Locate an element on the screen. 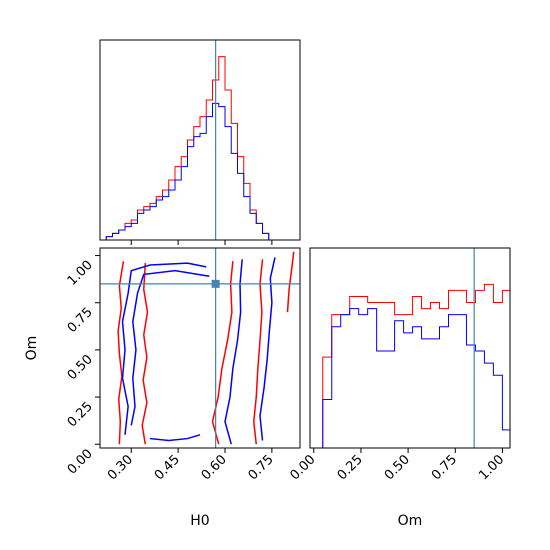 This screenshot has height=550, width=550. y-tick-label-om: 0.75 is located at coordinates (80, 320).